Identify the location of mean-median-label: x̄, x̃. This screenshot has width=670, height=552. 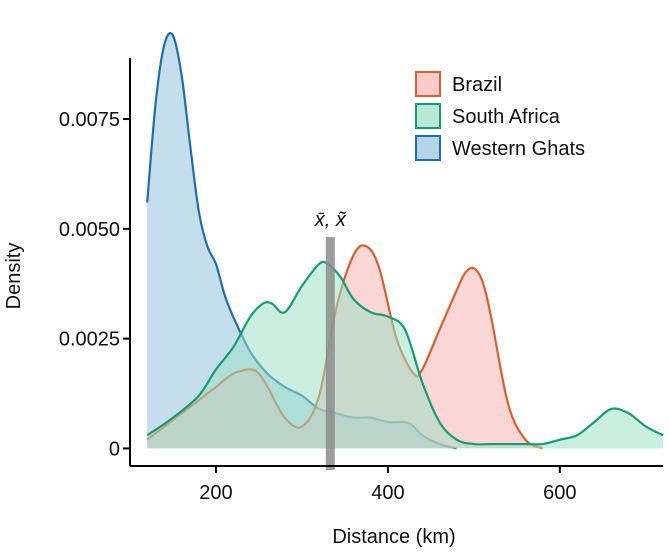
(330, 220).